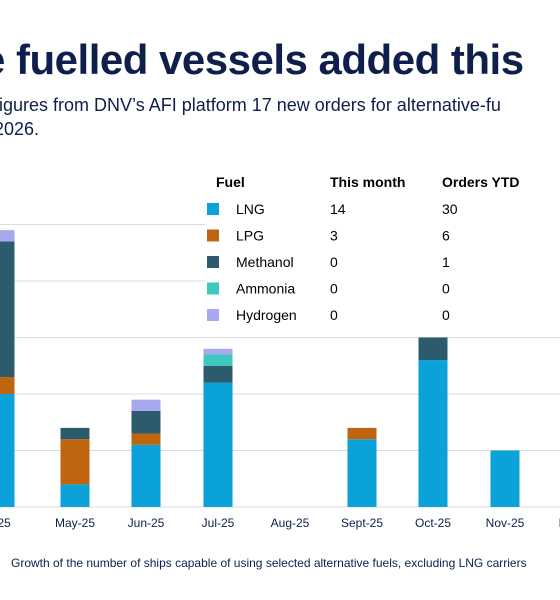 The image size is (560, 600). What do you see at coordinates (446, 236) in the screenshot?
I see `legend-orders-ytd: 6` at bounding box center [446, 236].